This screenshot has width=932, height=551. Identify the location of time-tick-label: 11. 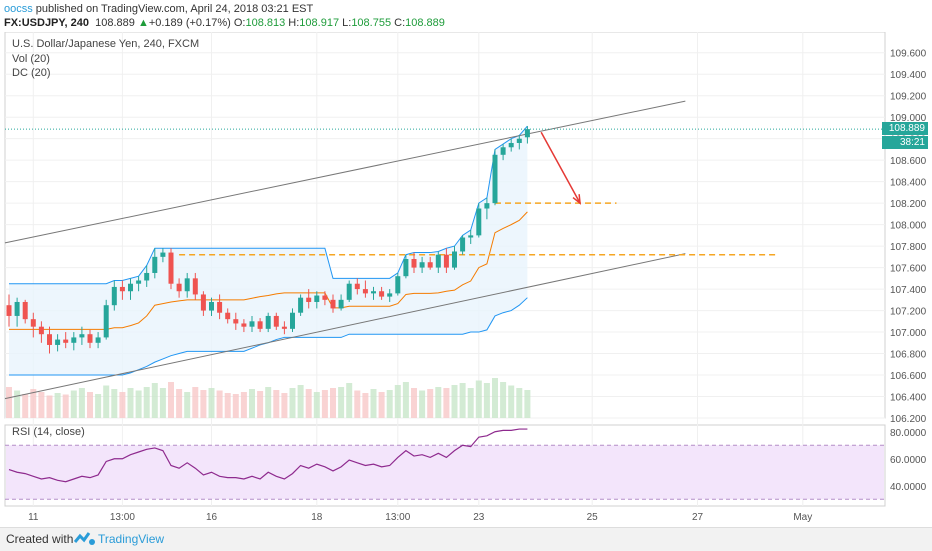
(33, 517).